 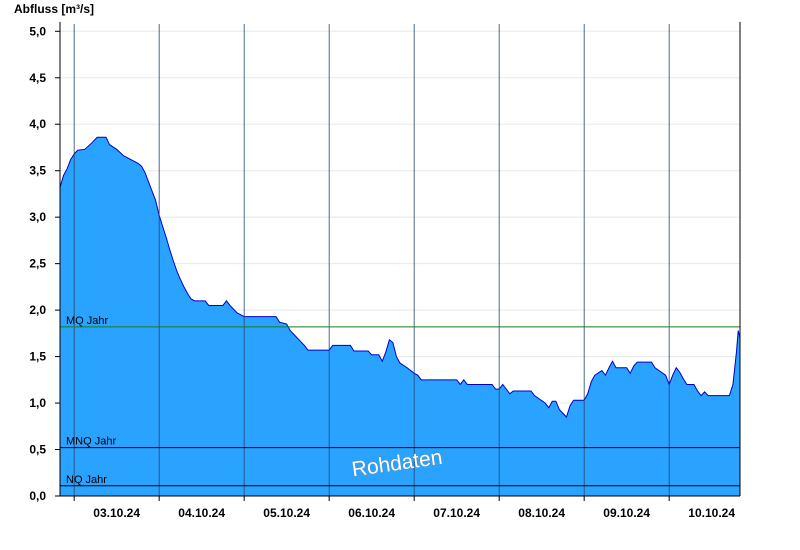 I want to click on y-axis-label: Abfluss [m³/s], so click(x=54, y=9).